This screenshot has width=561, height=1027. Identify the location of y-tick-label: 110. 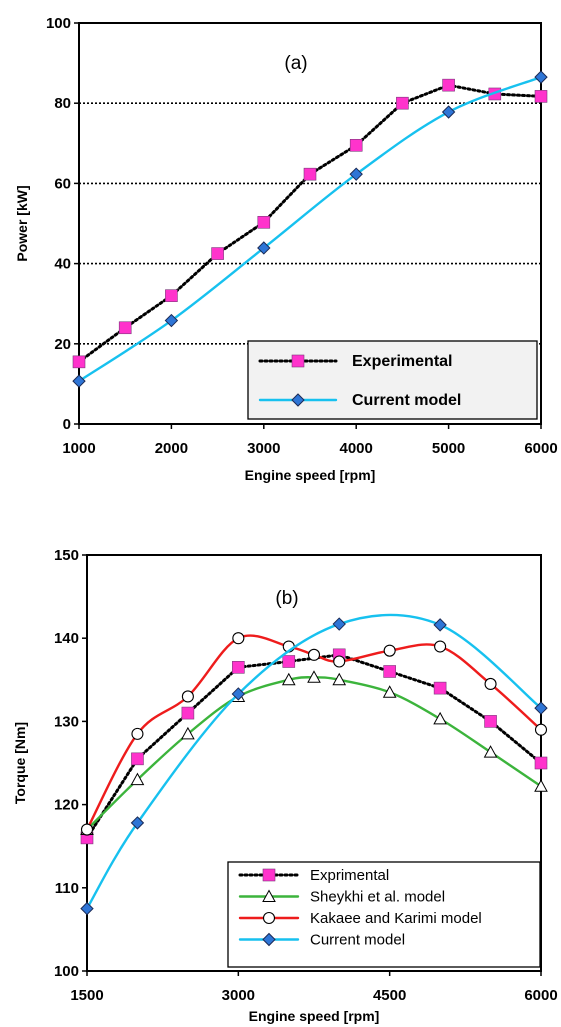
(67, 888).